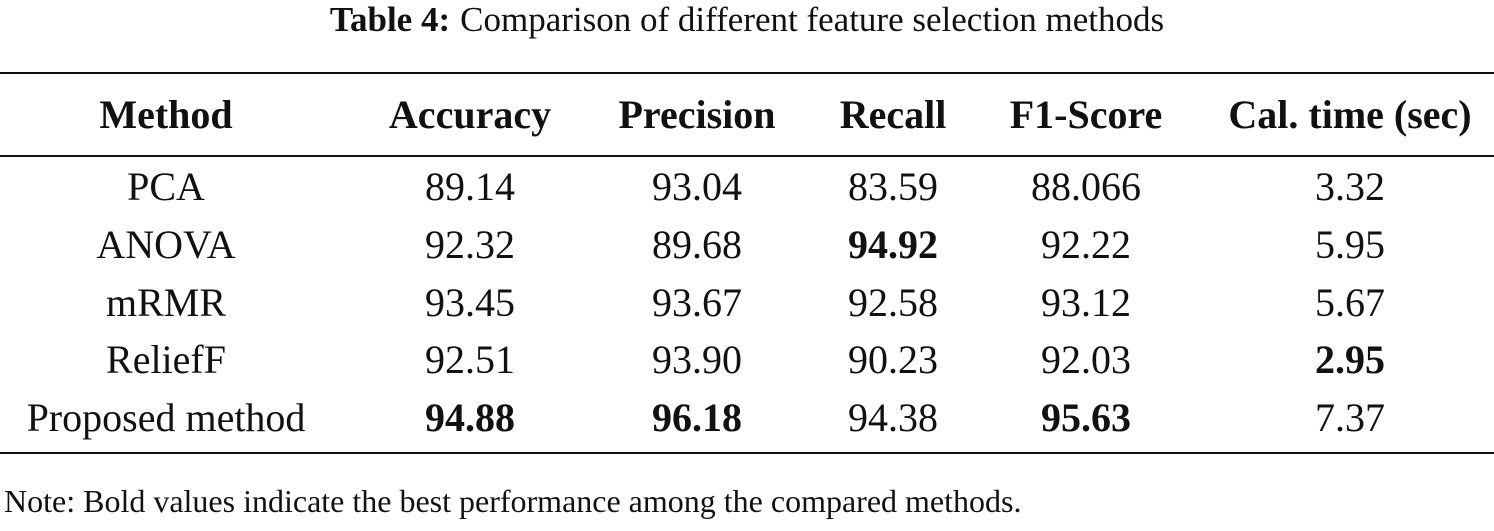  Describe the element at coordinates (1086, 186) in the screenshot. I see `table-cell: 88.066` at that location.